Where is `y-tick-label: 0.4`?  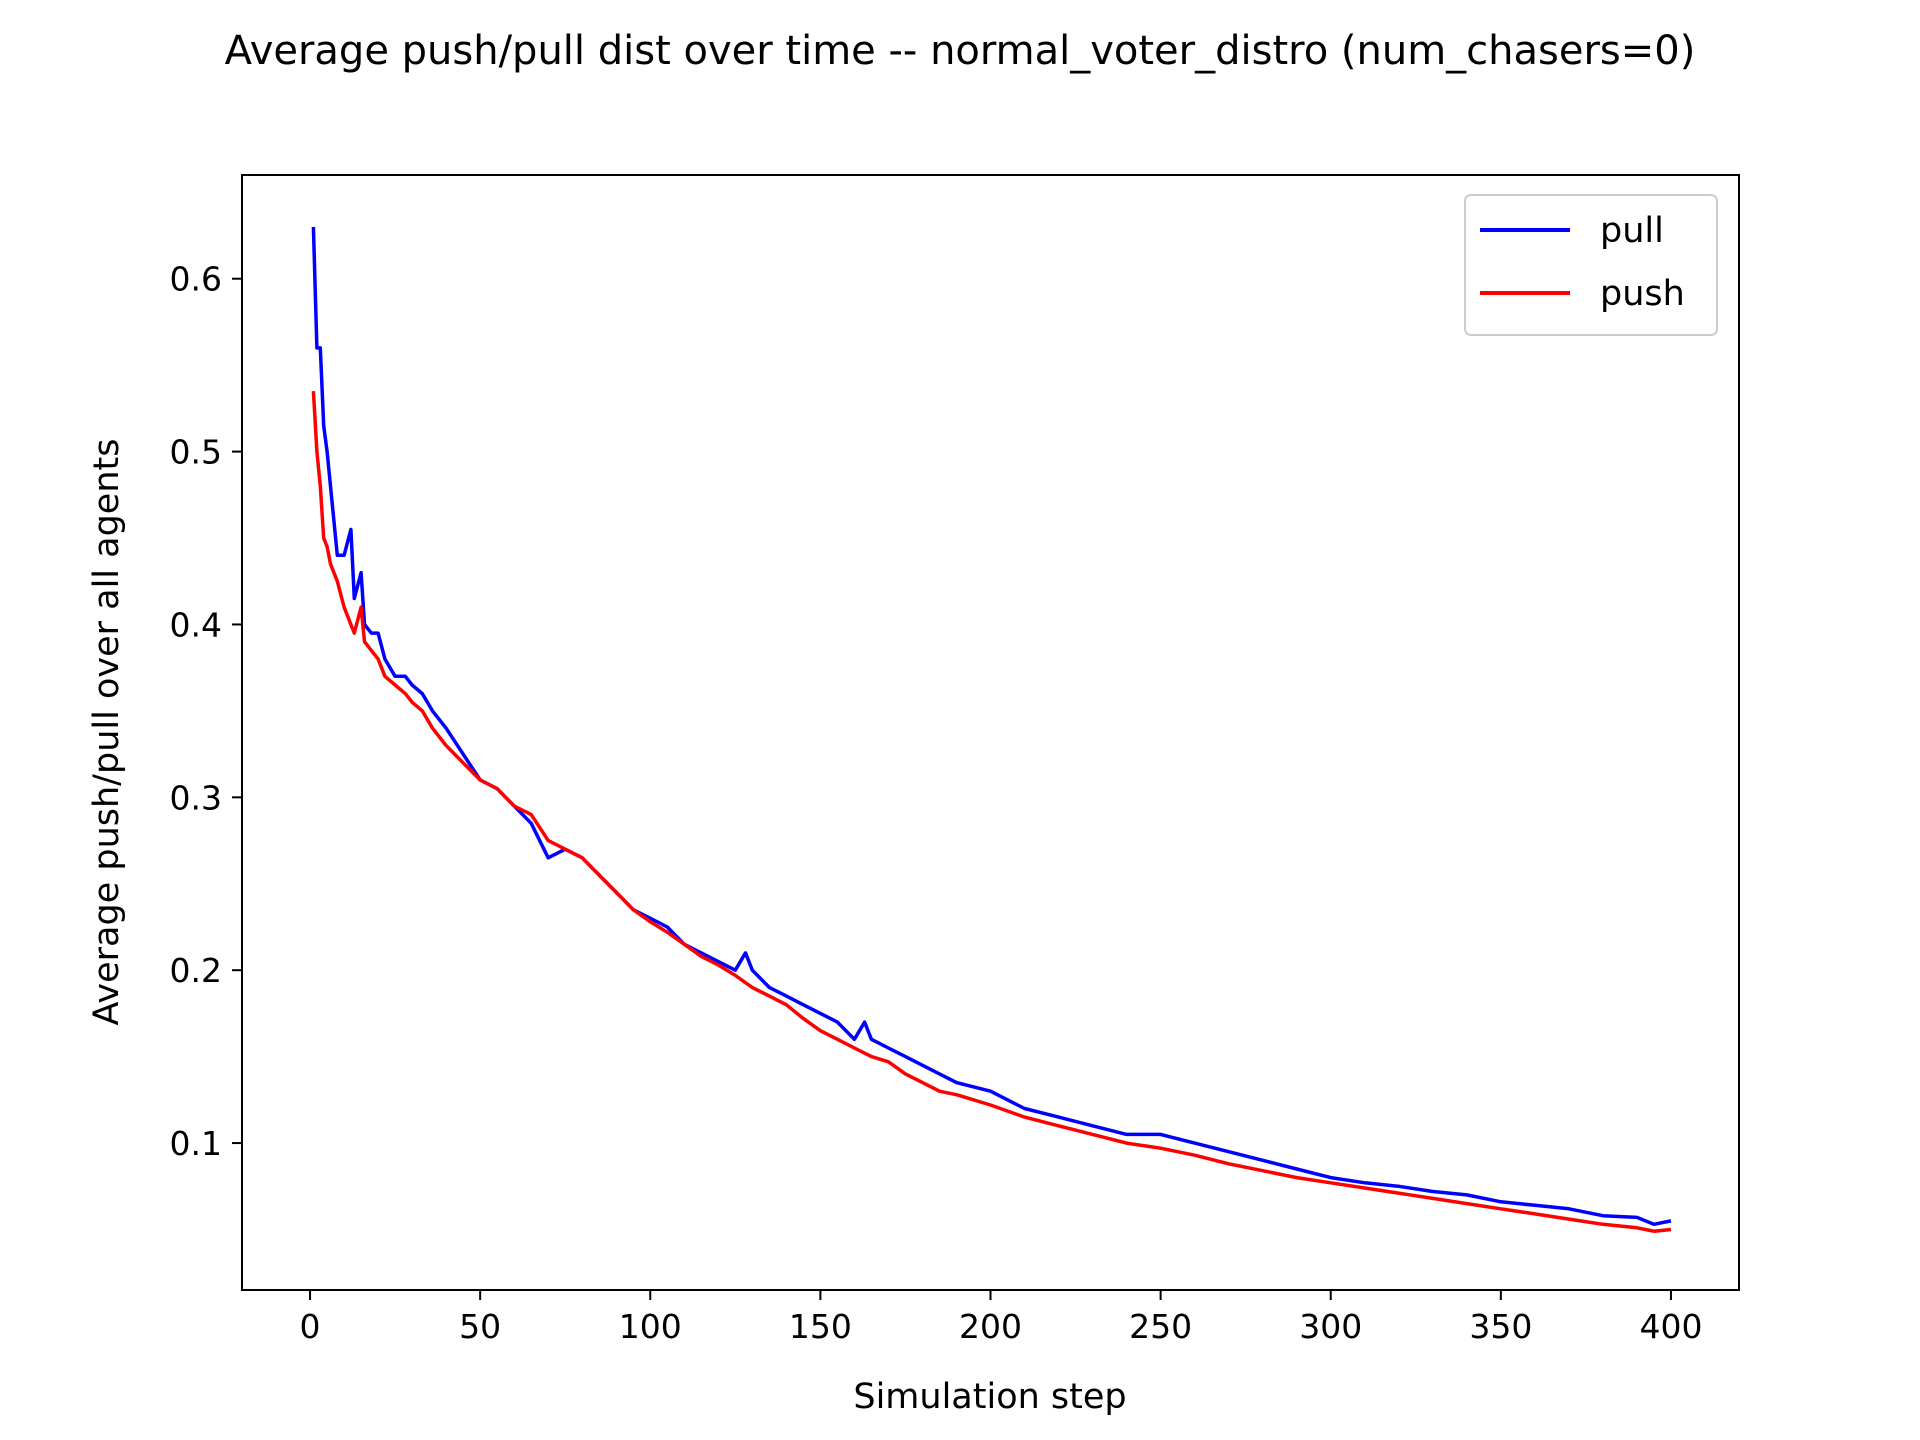
y-tick-label: 0.4 is located at coordinates (196, 624).